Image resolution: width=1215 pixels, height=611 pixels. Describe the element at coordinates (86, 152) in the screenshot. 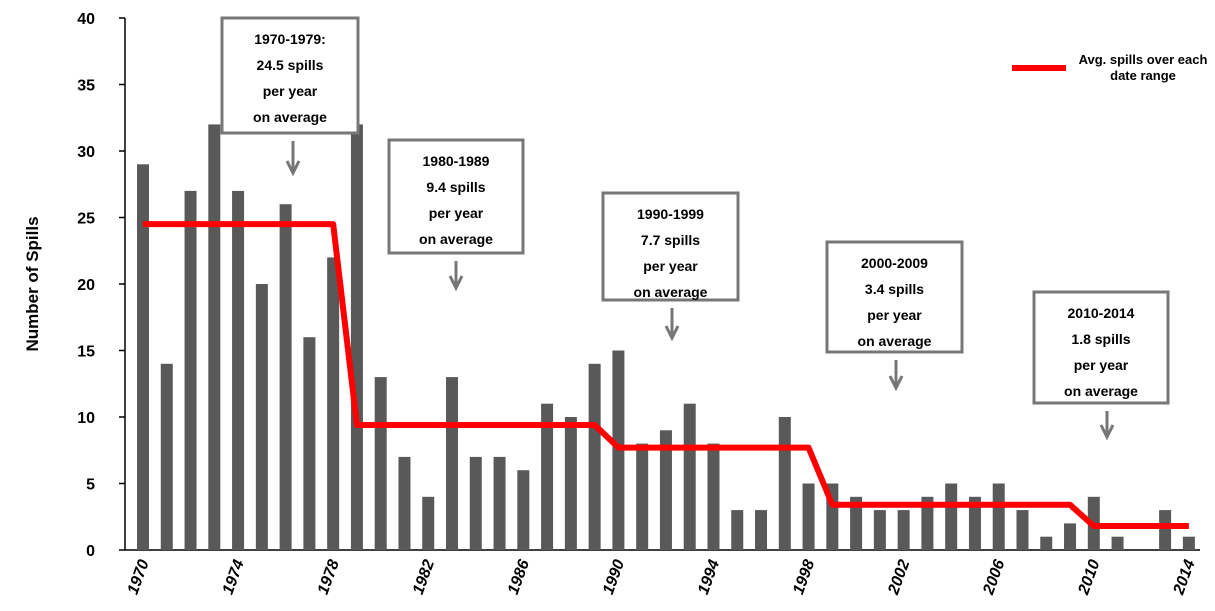

I see `y-tick-label: 30` at that location.